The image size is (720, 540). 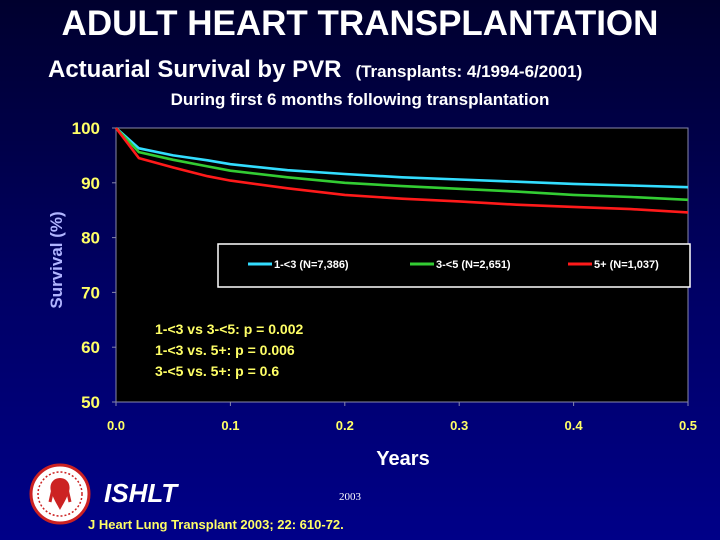 I want to click on legend-label-2: 3-<5 (N=2,651), so click(x=473, y=265).